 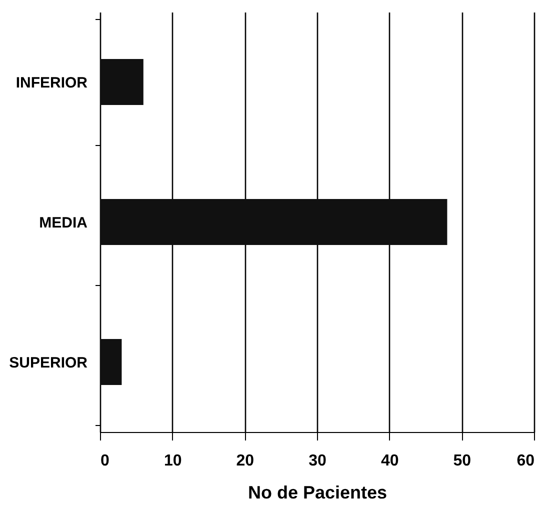 What do you see at coordinates (105, 461) in the screenshot?
I see `x-tick-label: 0` at bounding box center [105, 461].